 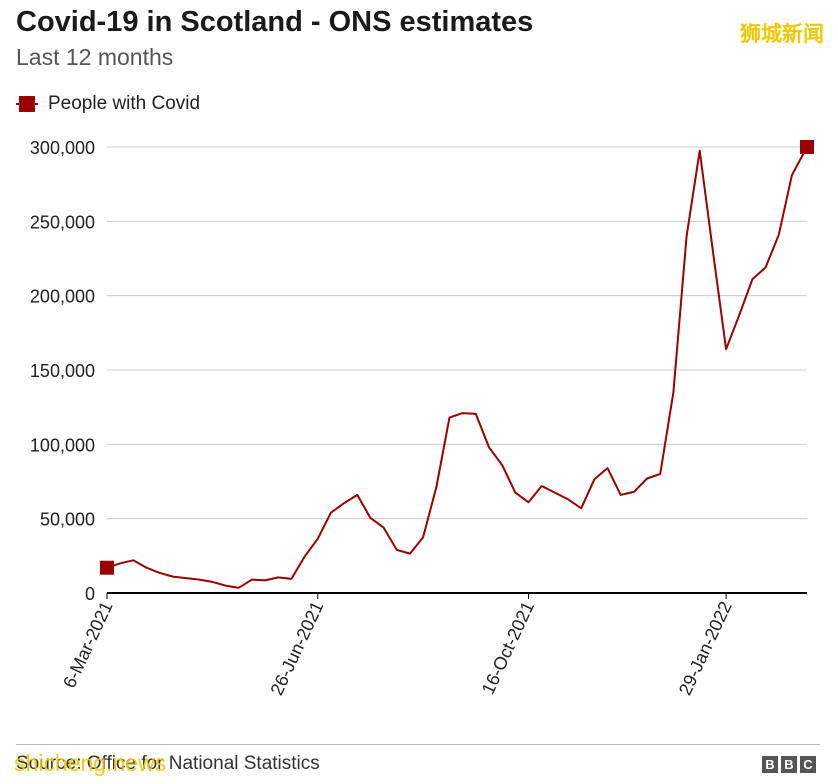 What do you see at coordinates (62, 148) in the screenshot?
I see `y-tick-label: 300,000` at bounding box center [62, 148].